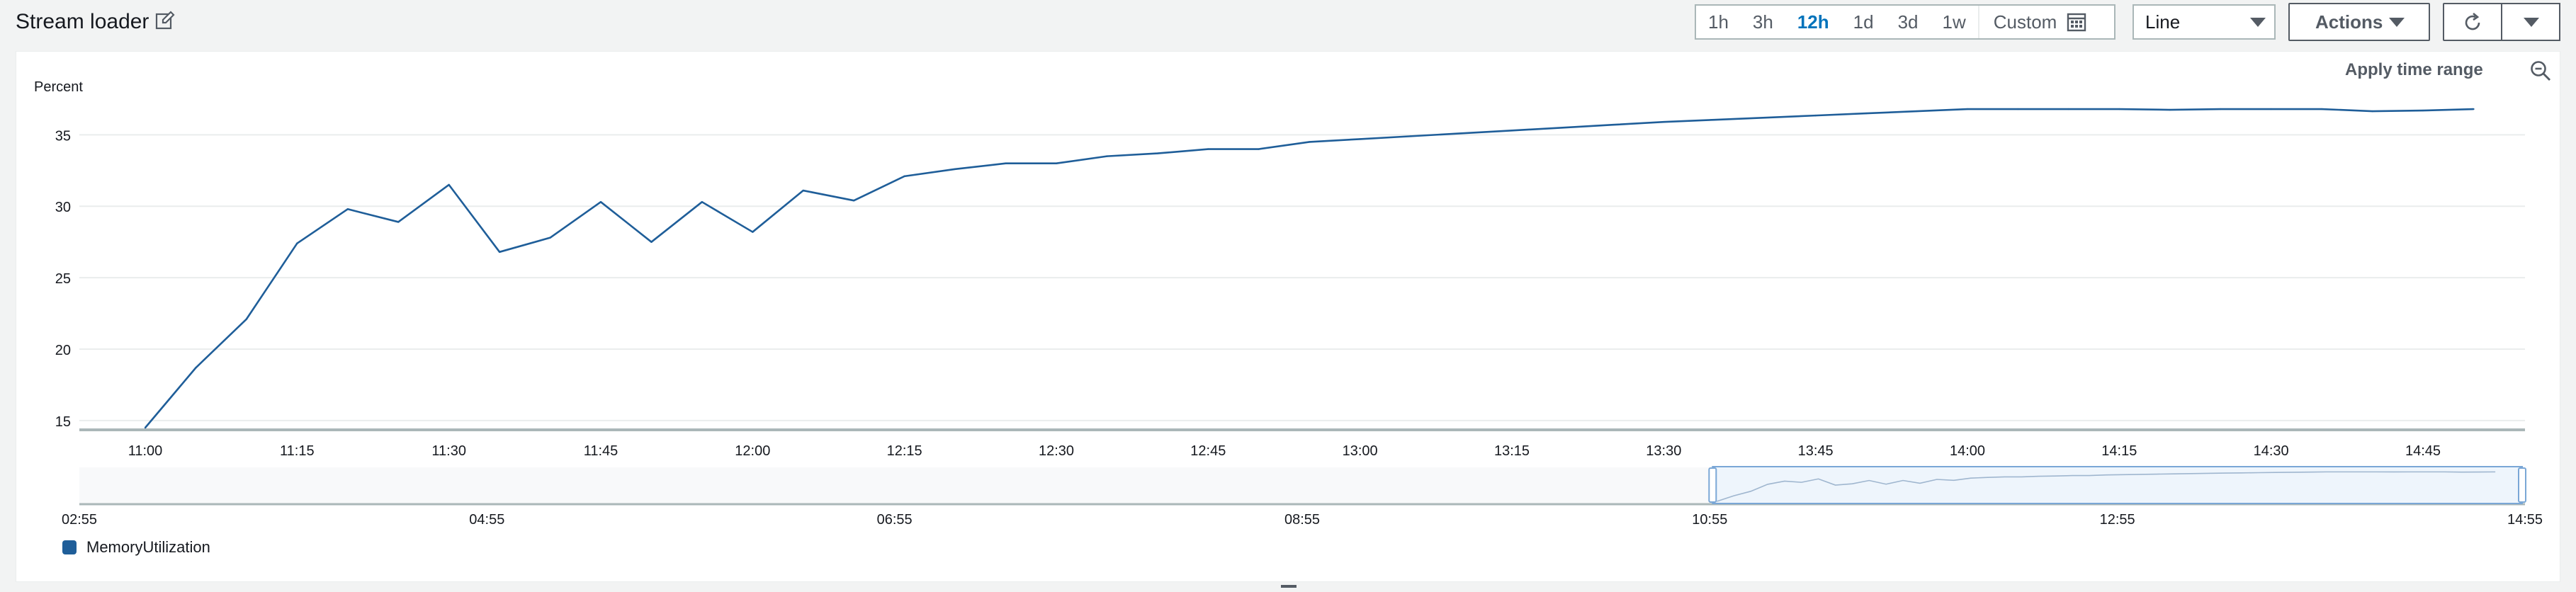 The image size is (2576, 592). I want to click on overview-series-line, so click(2106, 486).